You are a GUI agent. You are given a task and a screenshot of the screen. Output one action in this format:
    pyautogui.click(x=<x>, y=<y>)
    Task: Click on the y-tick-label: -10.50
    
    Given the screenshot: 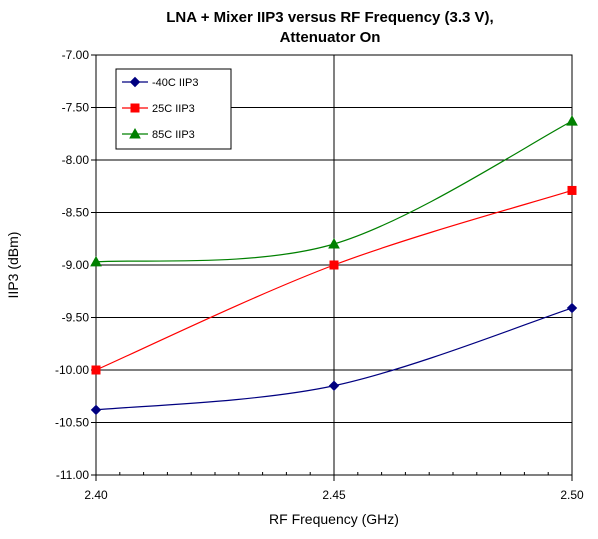 What is the action you would take?
    pyautogui.click(x=72, y=423)
    